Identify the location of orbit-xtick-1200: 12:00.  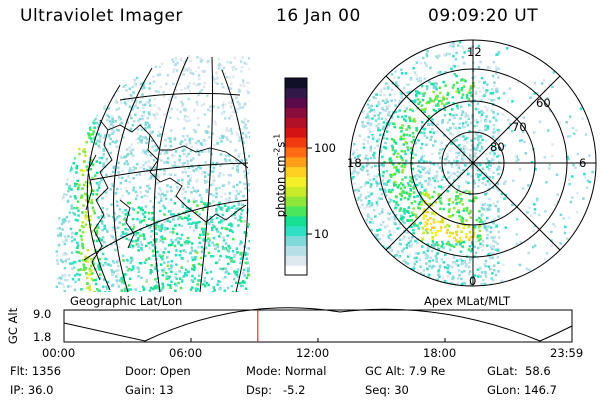
(313, 353).